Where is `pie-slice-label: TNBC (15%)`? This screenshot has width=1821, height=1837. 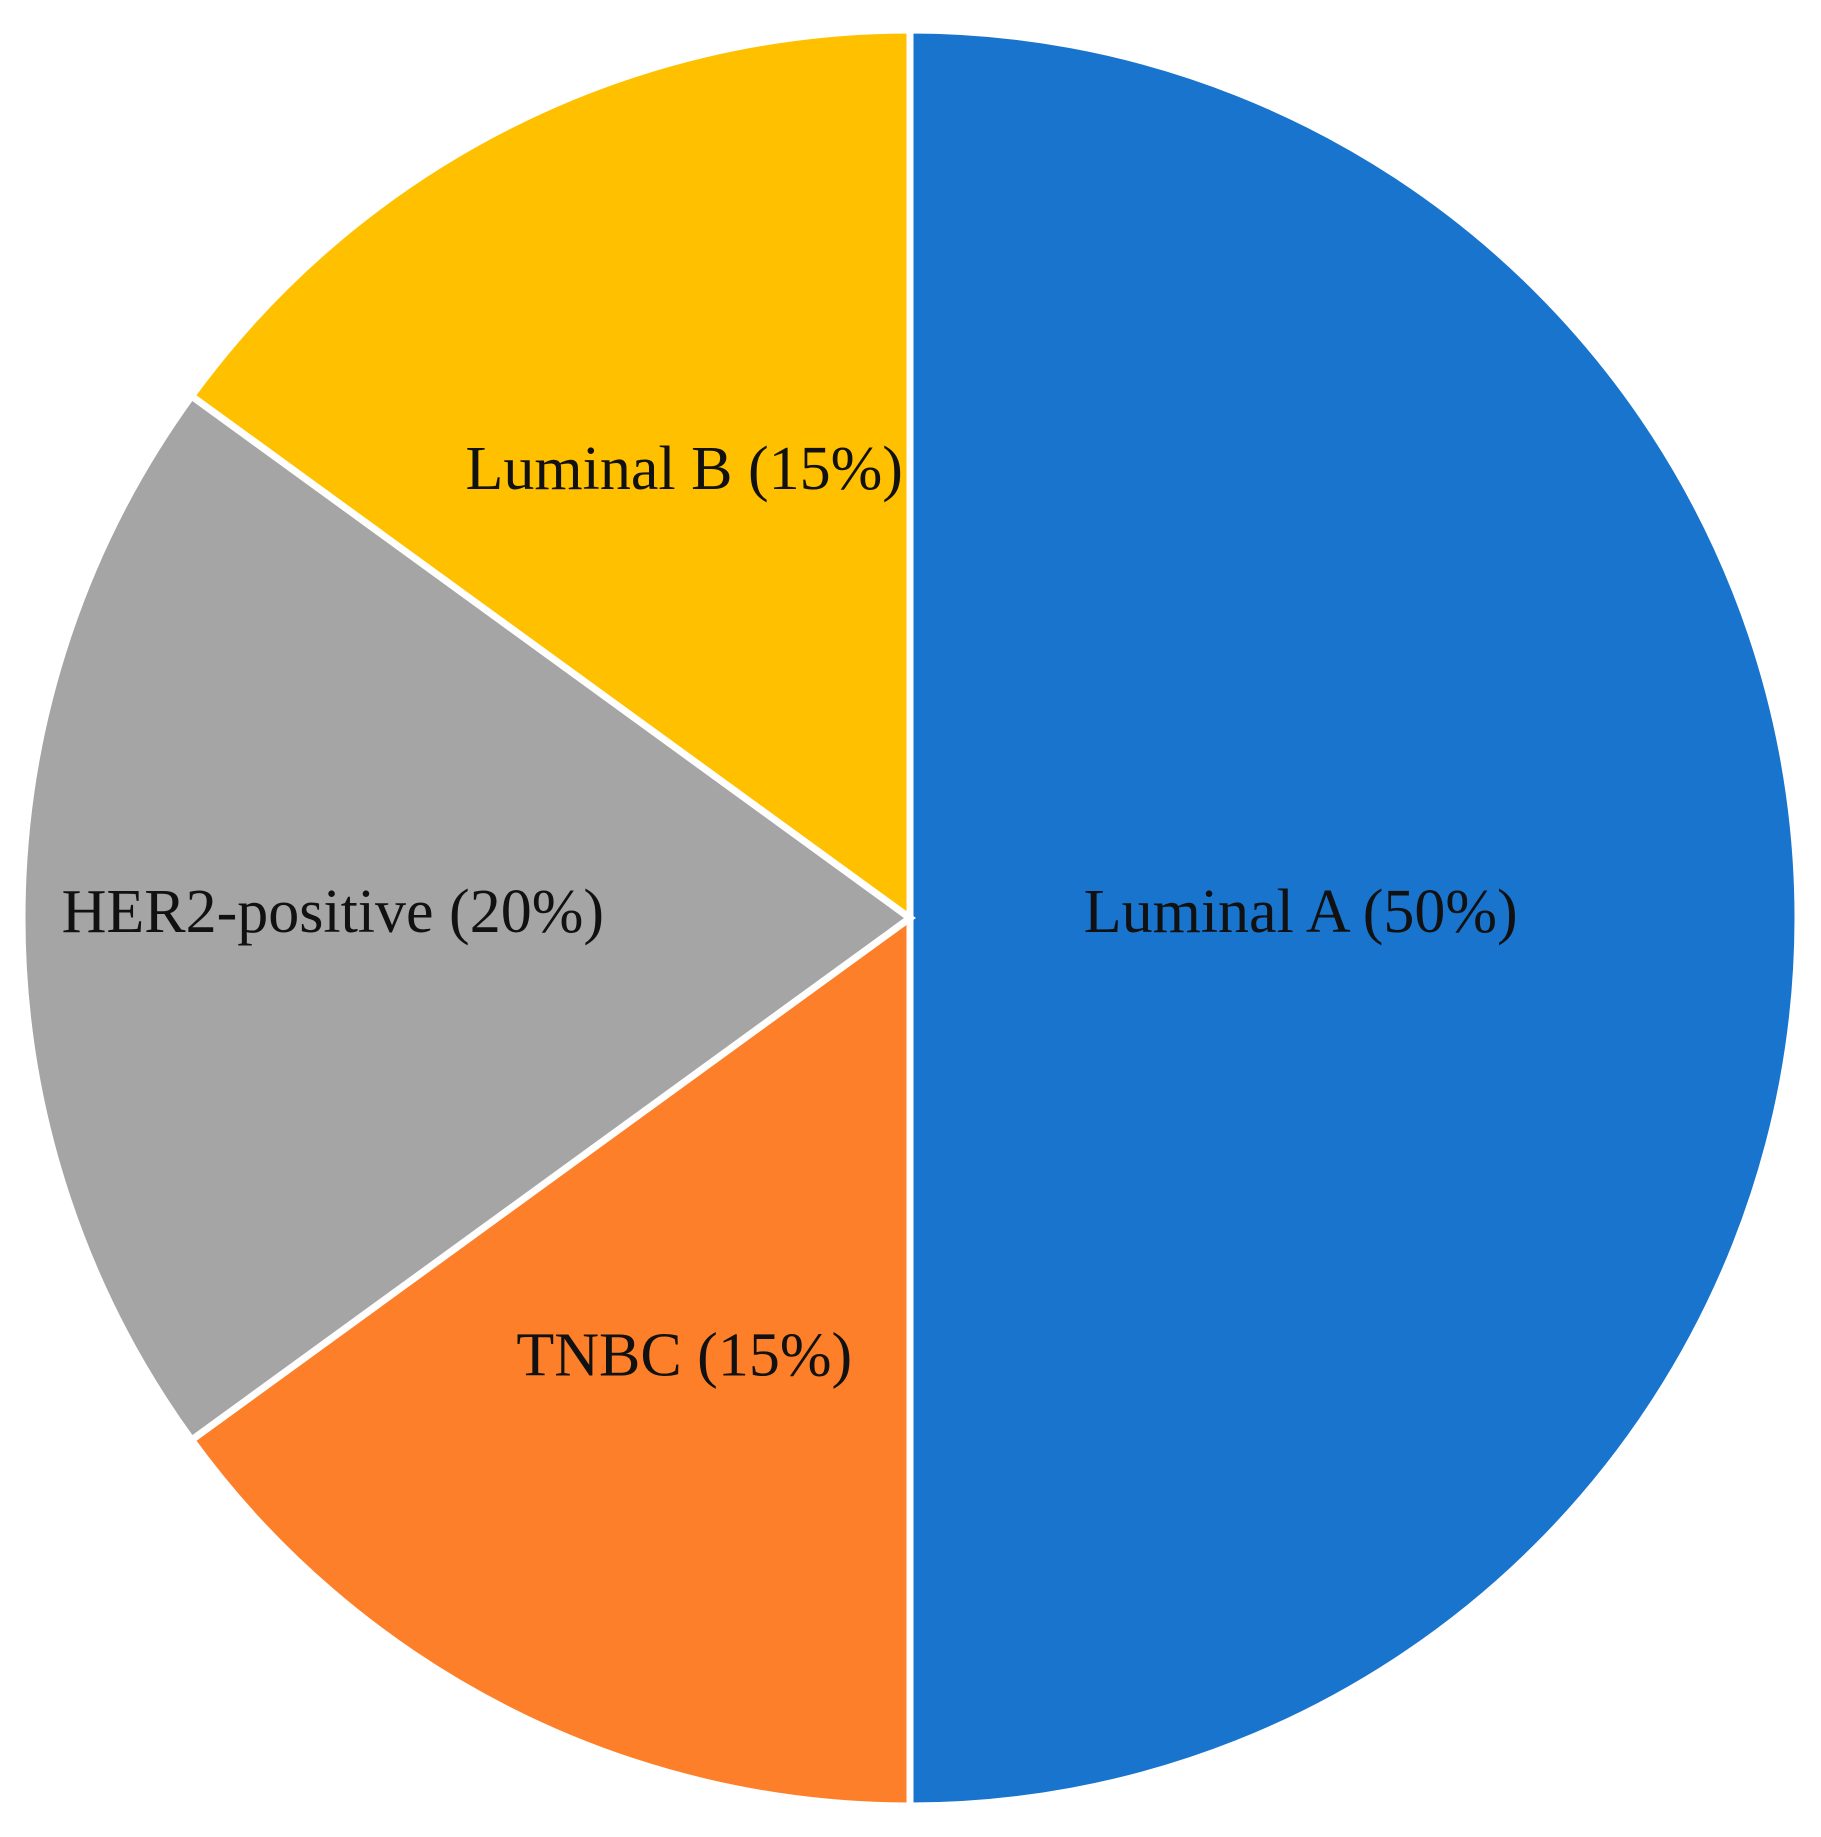 pie-slice-label: TNBC (15%) is located at coordinates (684, 1355).